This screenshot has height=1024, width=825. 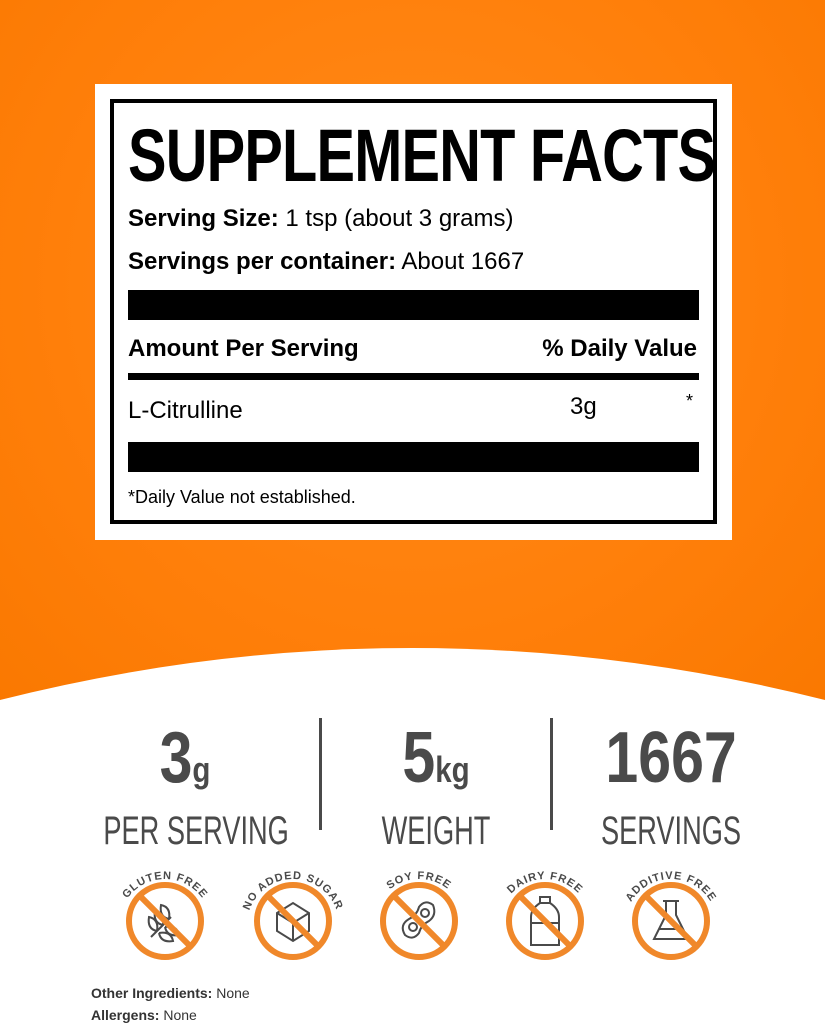 I want to click on badge-dairy-free: DAIRY FREE, so click(x=545, y=917).